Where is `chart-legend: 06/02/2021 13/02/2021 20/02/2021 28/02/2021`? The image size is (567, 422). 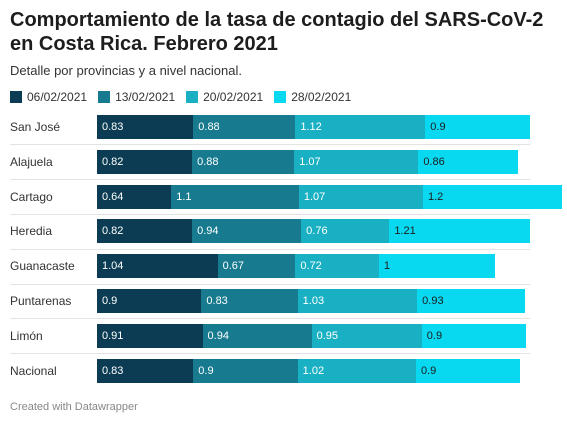
chart-legend: 06/02/2021 13/02/2021 20/02/2021 28/02/2021 is located at coordinates (186, 97).